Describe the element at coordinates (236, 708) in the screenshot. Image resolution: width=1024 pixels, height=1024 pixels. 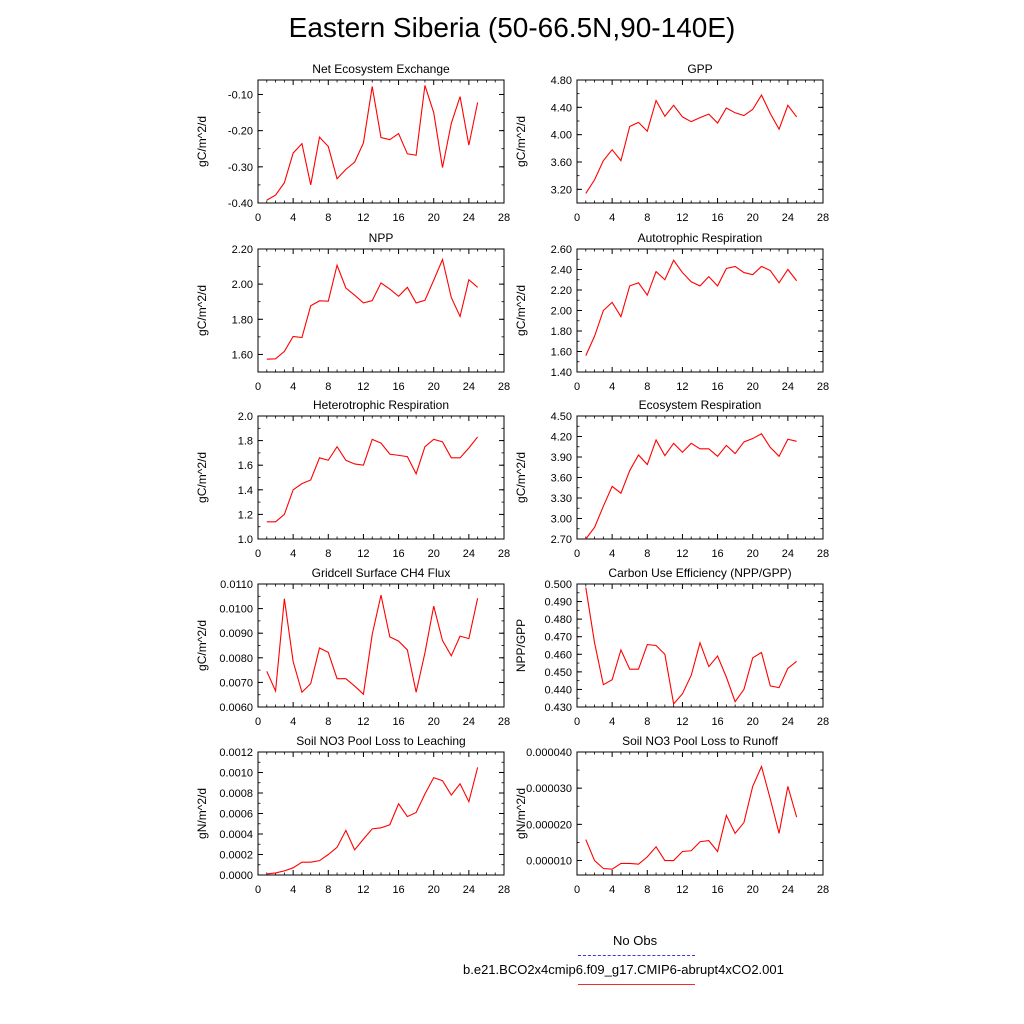
I see `y-tick-label: 0.0060` at that location.